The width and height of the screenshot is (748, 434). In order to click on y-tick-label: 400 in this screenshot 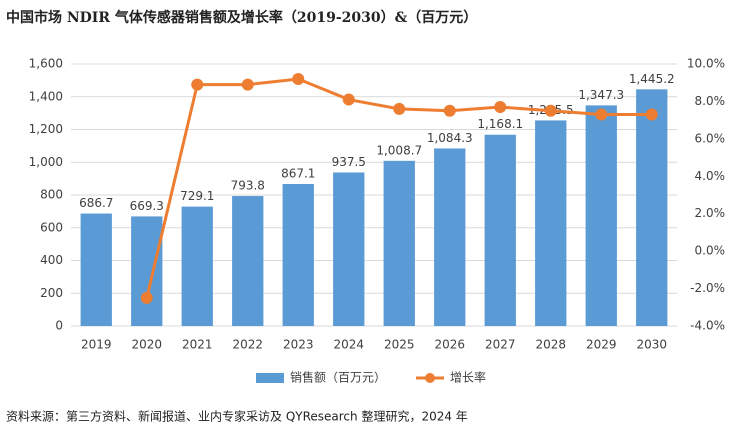, I will do `click(51, 260)`.